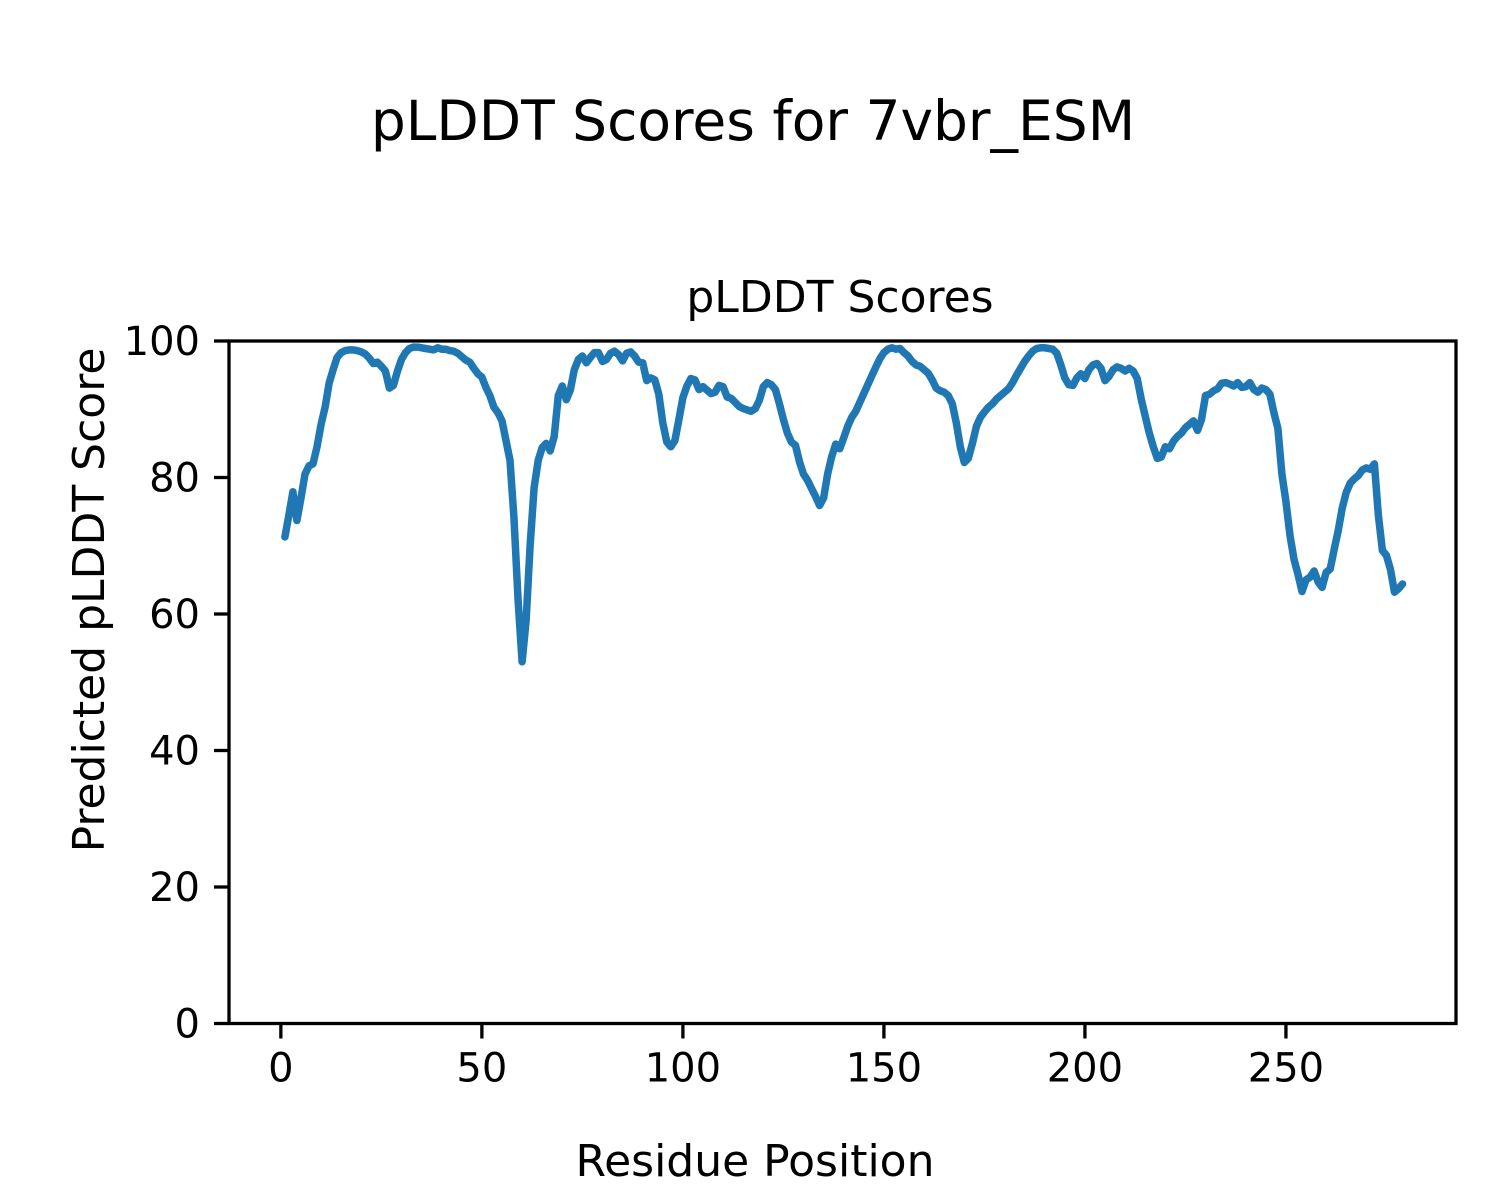 The height and width of the screenshot is (1200, 1500). I want to click on x-tick-label: 150, so click(884, 1069).